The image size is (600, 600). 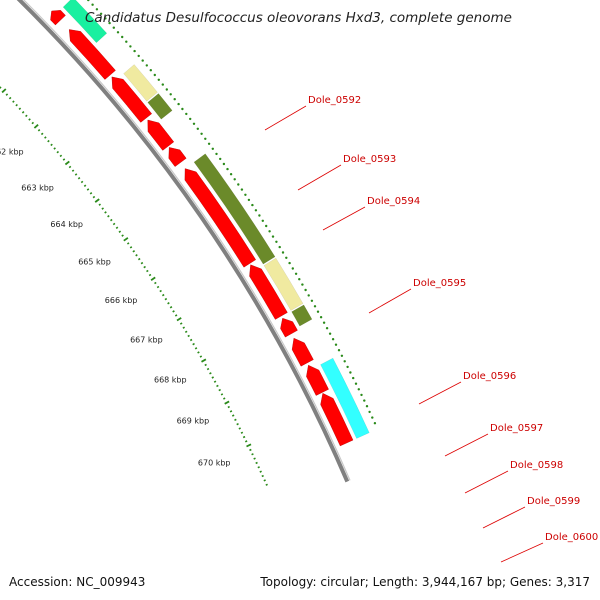 I want to click on gene-label: Dole_0596, so click(x=489, y=376).